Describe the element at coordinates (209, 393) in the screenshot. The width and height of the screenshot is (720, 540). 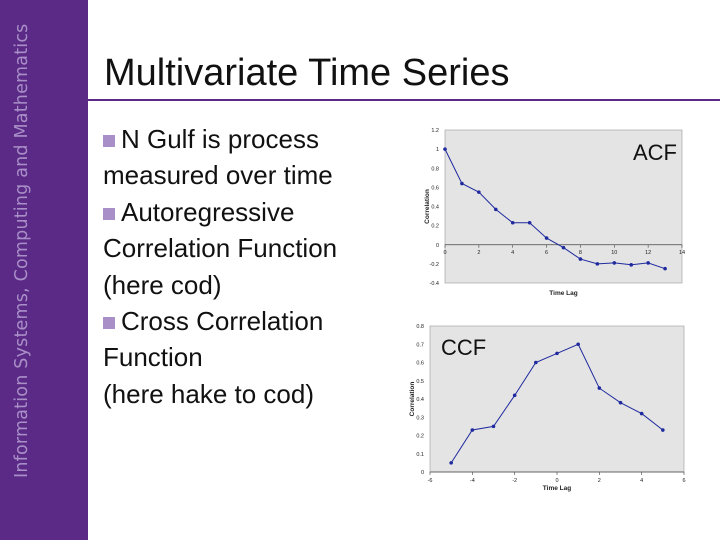
I see `bullet-3-line-3: (here hake to cod)` at that location.